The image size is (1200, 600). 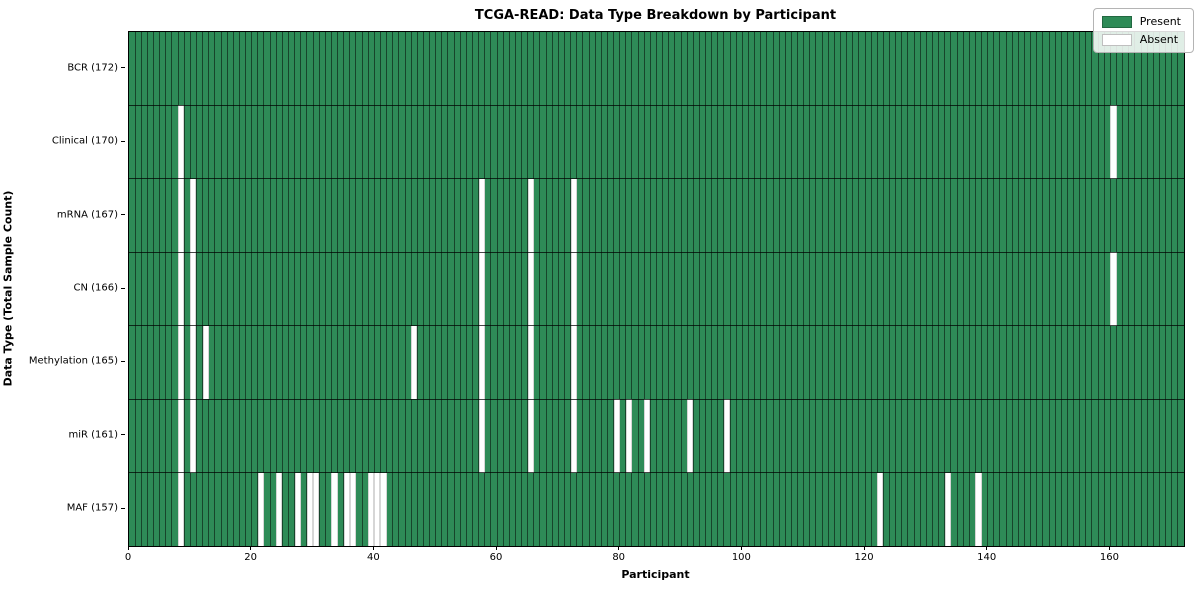 What do you see at coordinates (864, 557) in the screenshot?
I see `x-tick-label: 120` at bounding box center [864, 557].